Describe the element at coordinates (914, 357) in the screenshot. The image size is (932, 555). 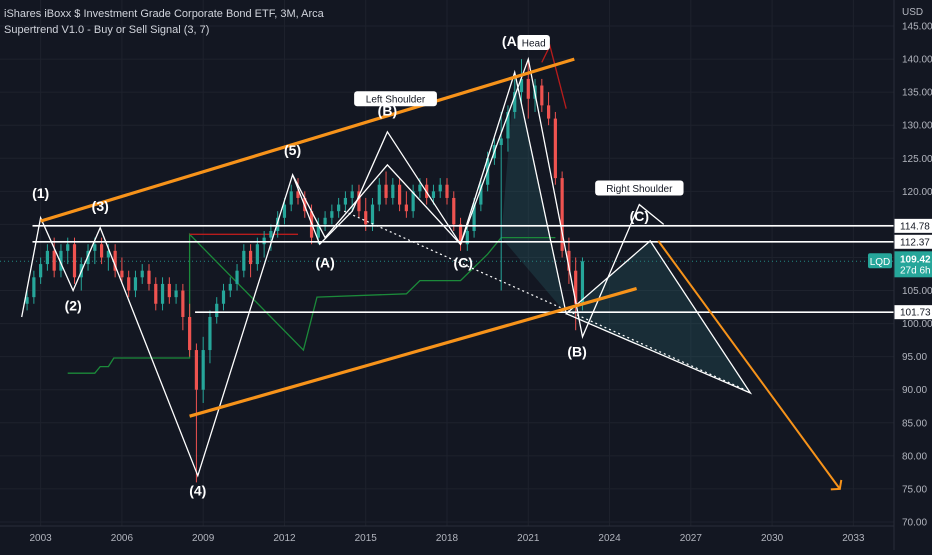
I see `y-tick-label: 95.00` at that location.